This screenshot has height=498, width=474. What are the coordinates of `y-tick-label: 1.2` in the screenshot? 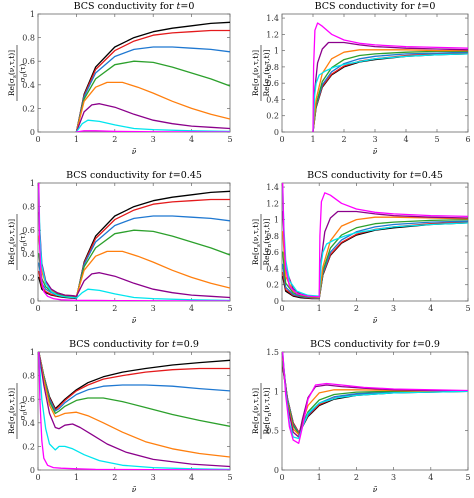 It's located at (272, 34).